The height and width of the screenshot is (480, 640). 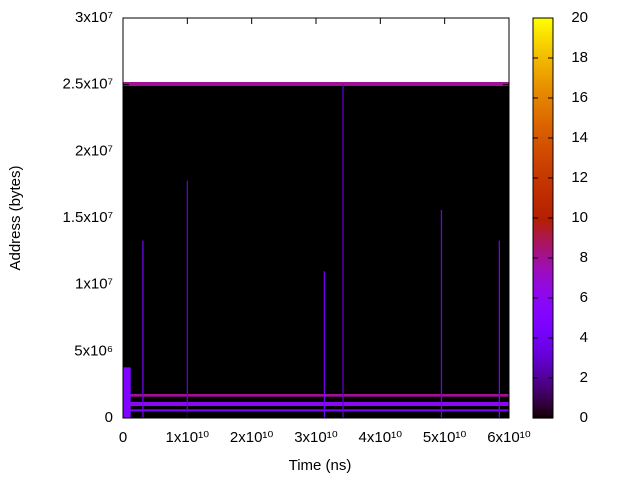 I want to click on x-tick-label: 2x10¹⁰, so click(x=252, y=437).